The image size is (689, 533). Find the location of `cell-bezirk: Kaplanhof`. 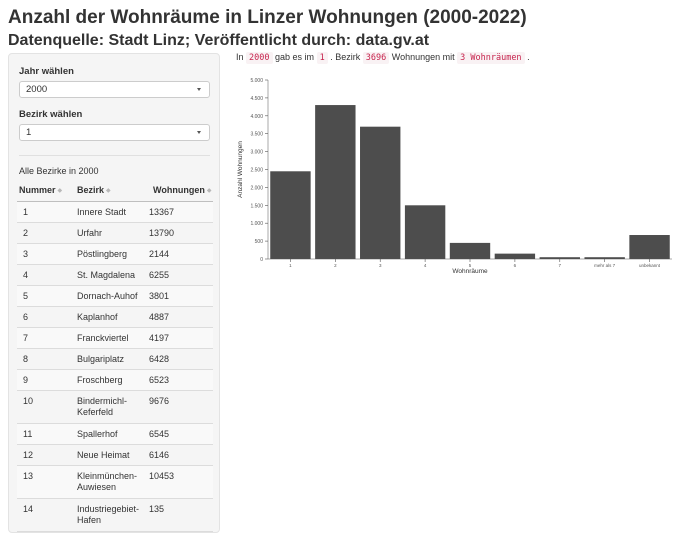

cell-bezirk: Kaplanhof is located at coordinates (97, 317).